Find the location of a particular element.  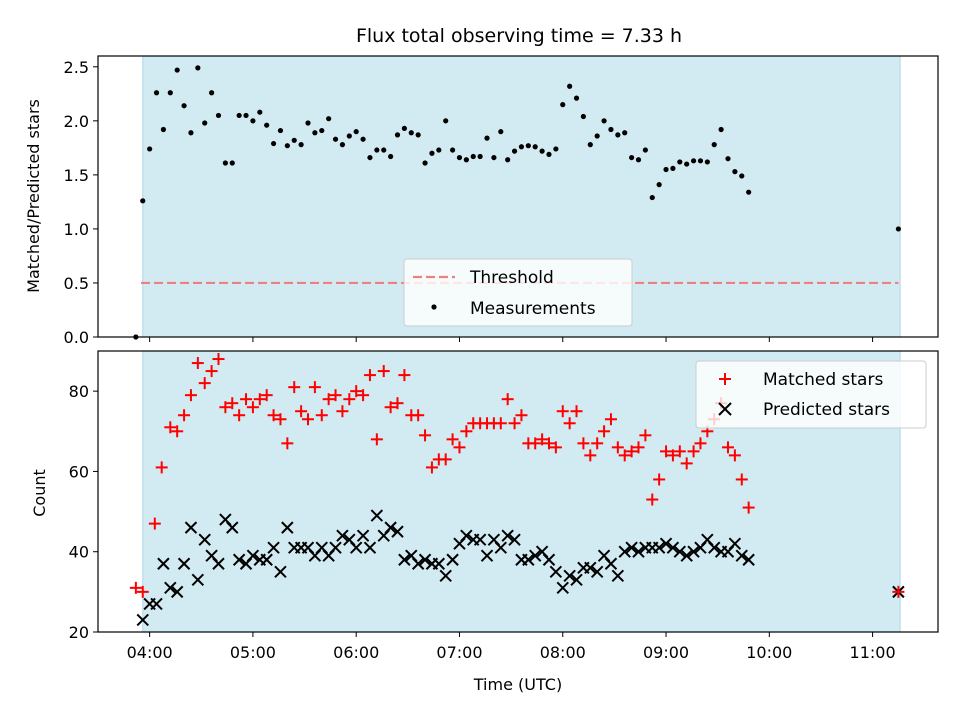

top-y-axis-label: Matched/Predicted stars is located at coordinates (33, 196).